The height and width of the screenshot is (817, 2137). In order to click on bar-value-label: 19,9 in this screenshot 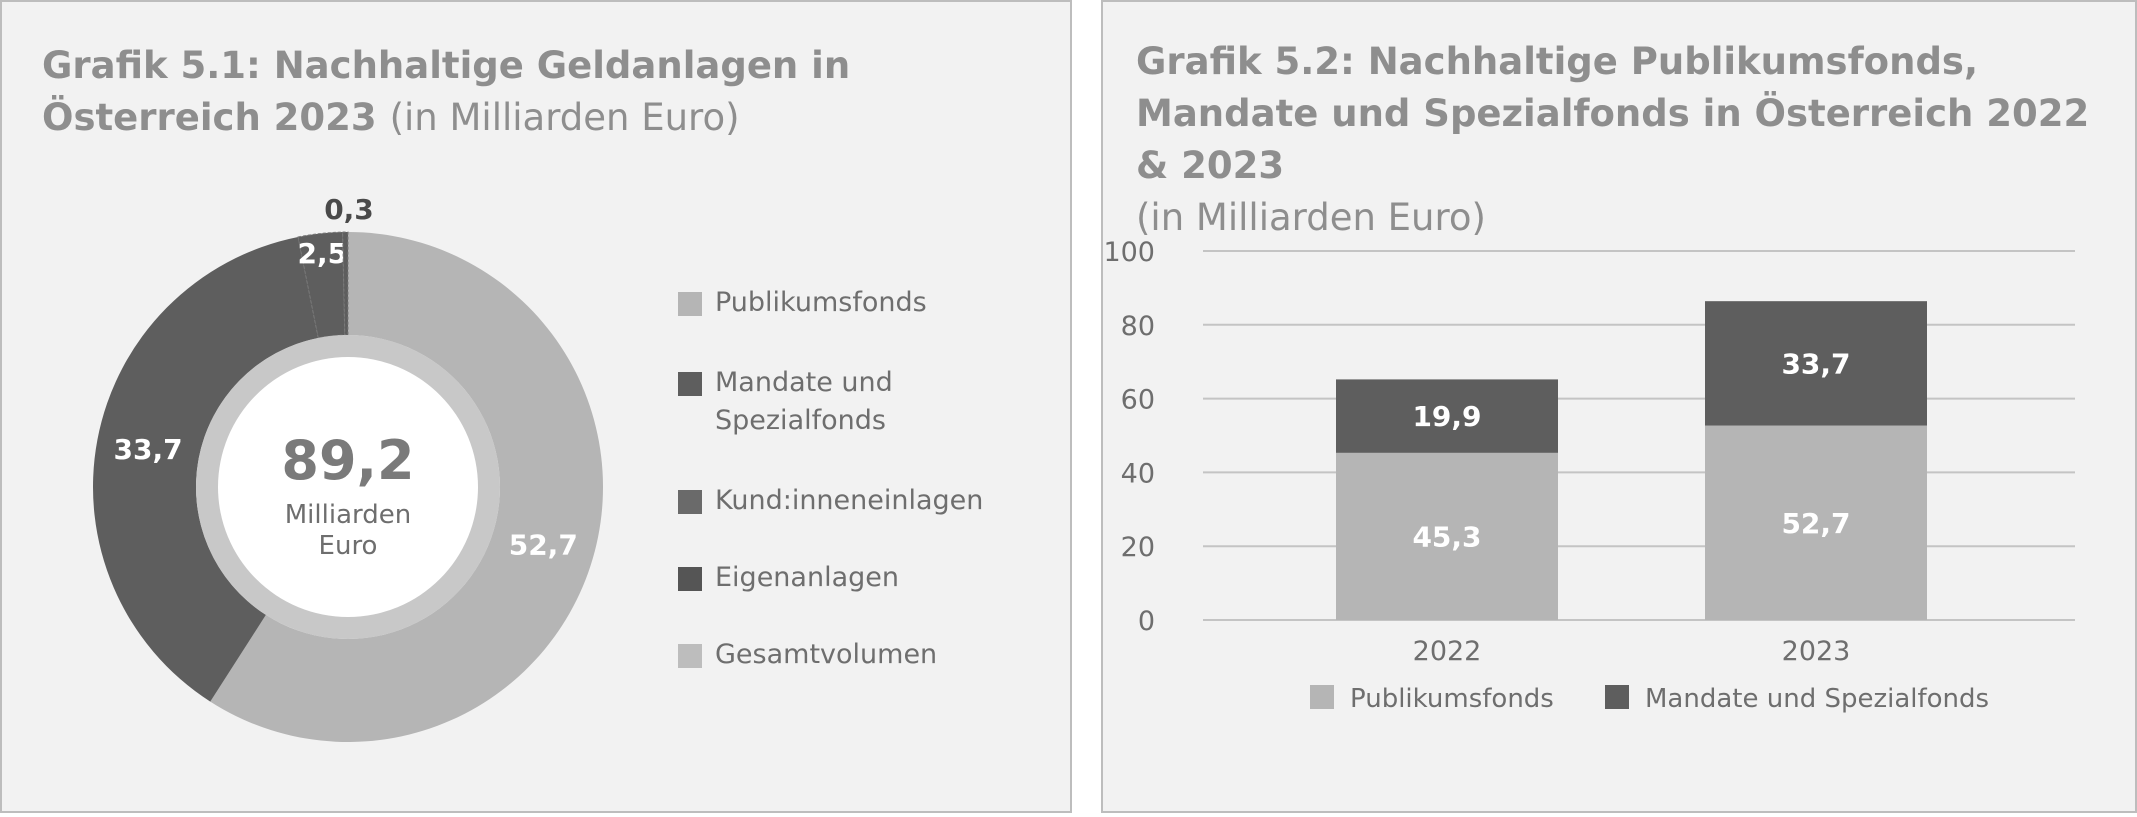, I will do `click(1446, 416)`.